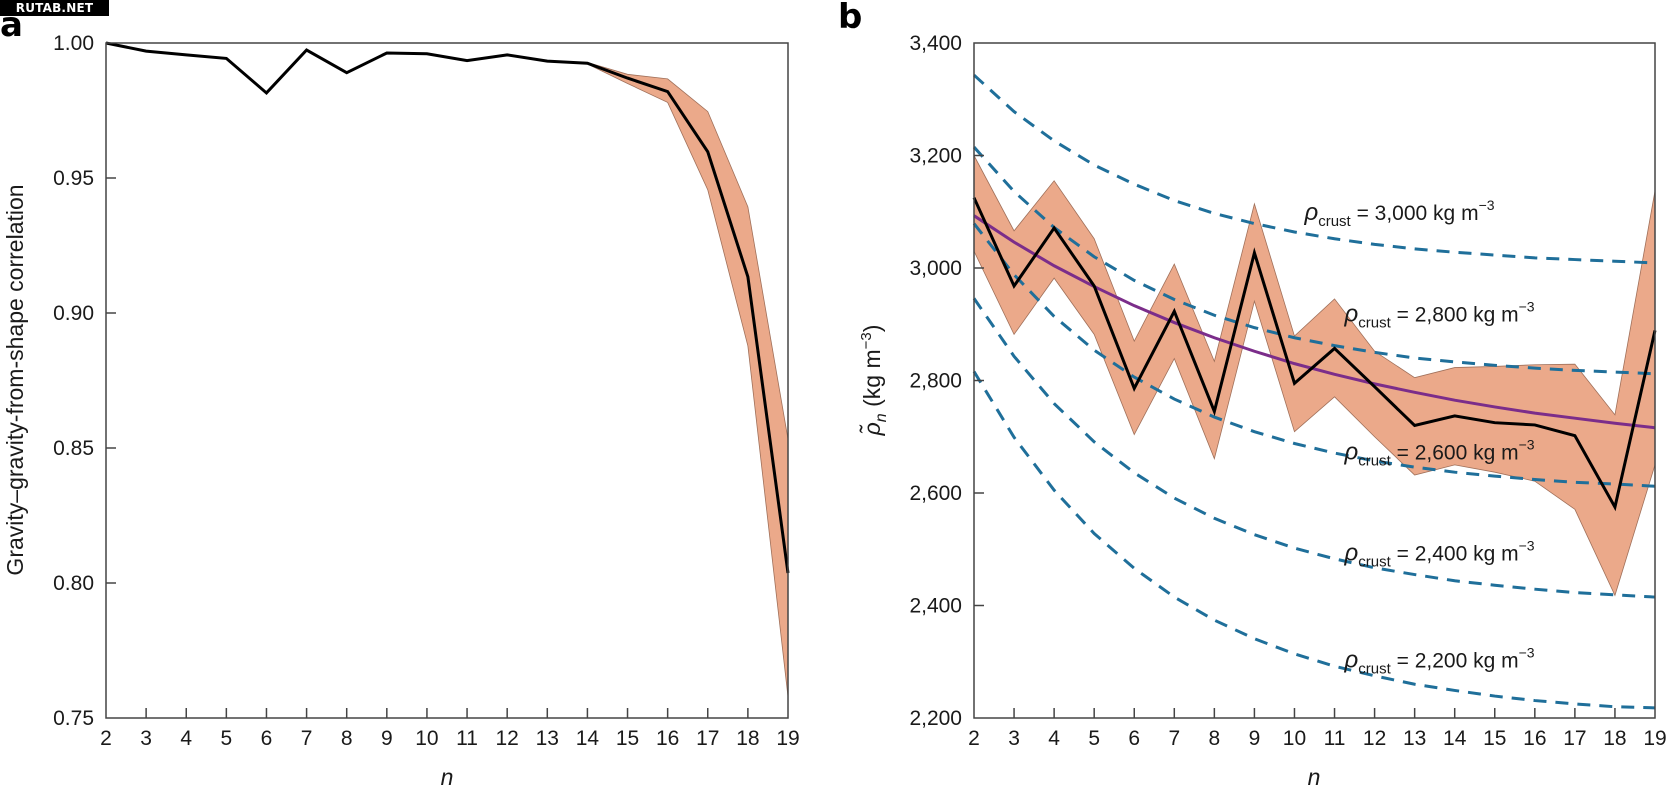 The height and width of the screenshot is (788, 1667). Describe the element at coordinates (73, 43) in the screenshot. I see `panel-a-y-tick-label: 1.00` at that location.